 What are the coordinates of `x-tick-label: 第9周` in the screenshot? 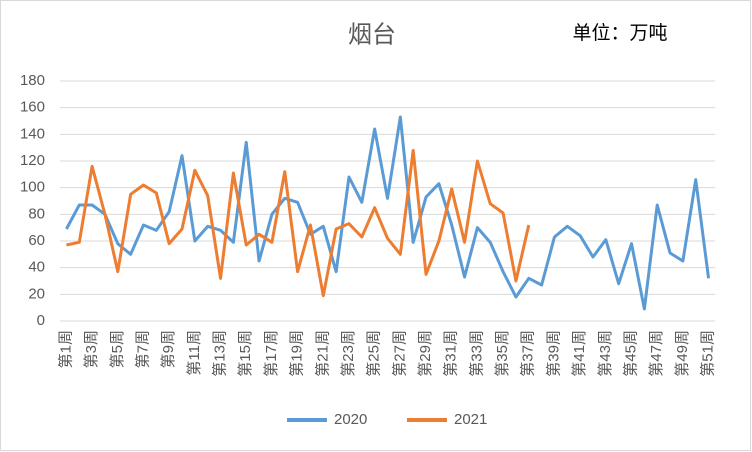 It's located at (168, 349).